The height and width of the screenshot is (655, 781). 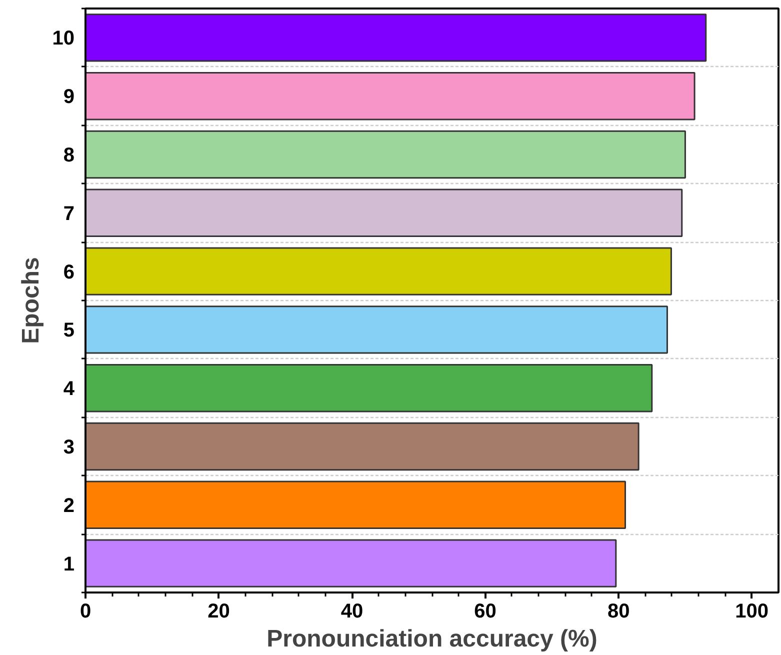 What do you see at coordinates (68, 331) in the screenshot?
I see `y-tick-label: 5` at bounding box center [68, 331].